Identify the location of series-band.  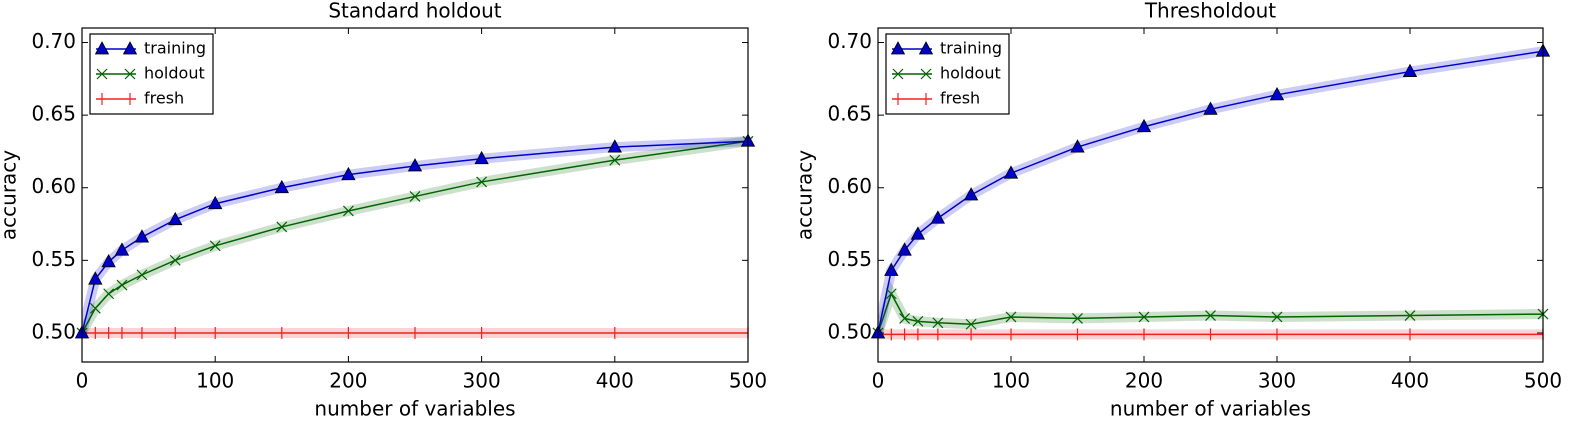
(1210, 308).